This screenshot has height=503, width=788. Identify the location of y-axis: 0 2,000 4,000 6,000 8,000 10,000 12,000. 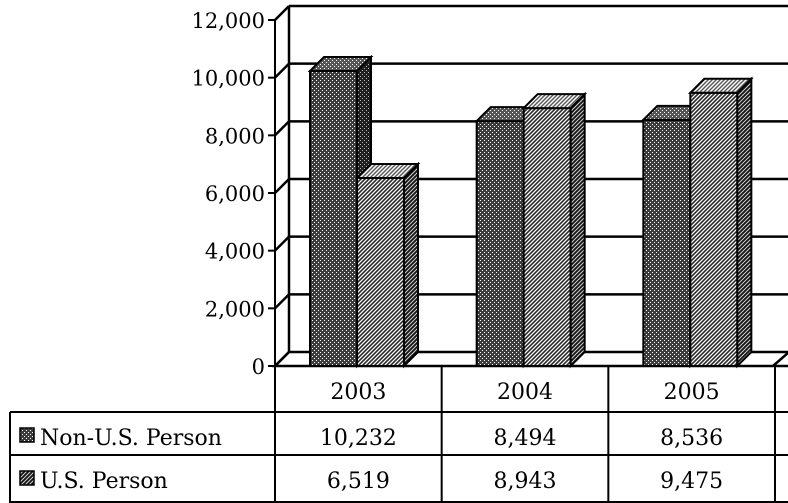
(234, 194).